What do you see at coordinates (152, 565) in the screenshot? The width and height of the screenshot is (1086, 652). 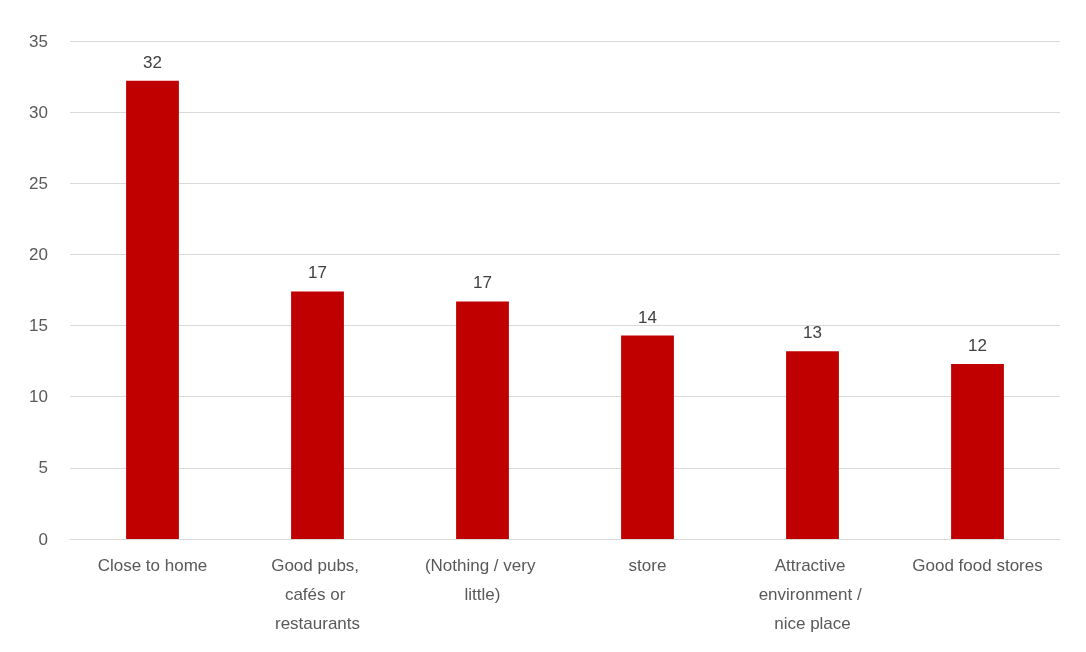 I see `x-tick-label: Close to home` at bounding box center [152, 565].